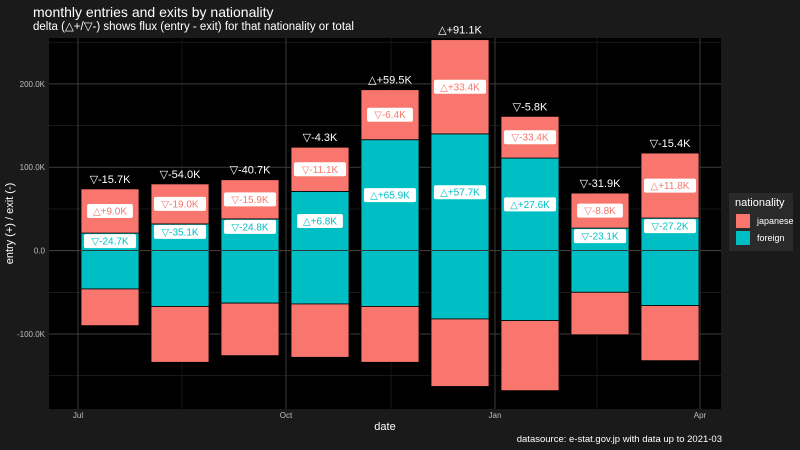 This screenshot has width=800, height=450. I want to click on delta-label-foreign: ▽-24.8K, so click(249, 227).